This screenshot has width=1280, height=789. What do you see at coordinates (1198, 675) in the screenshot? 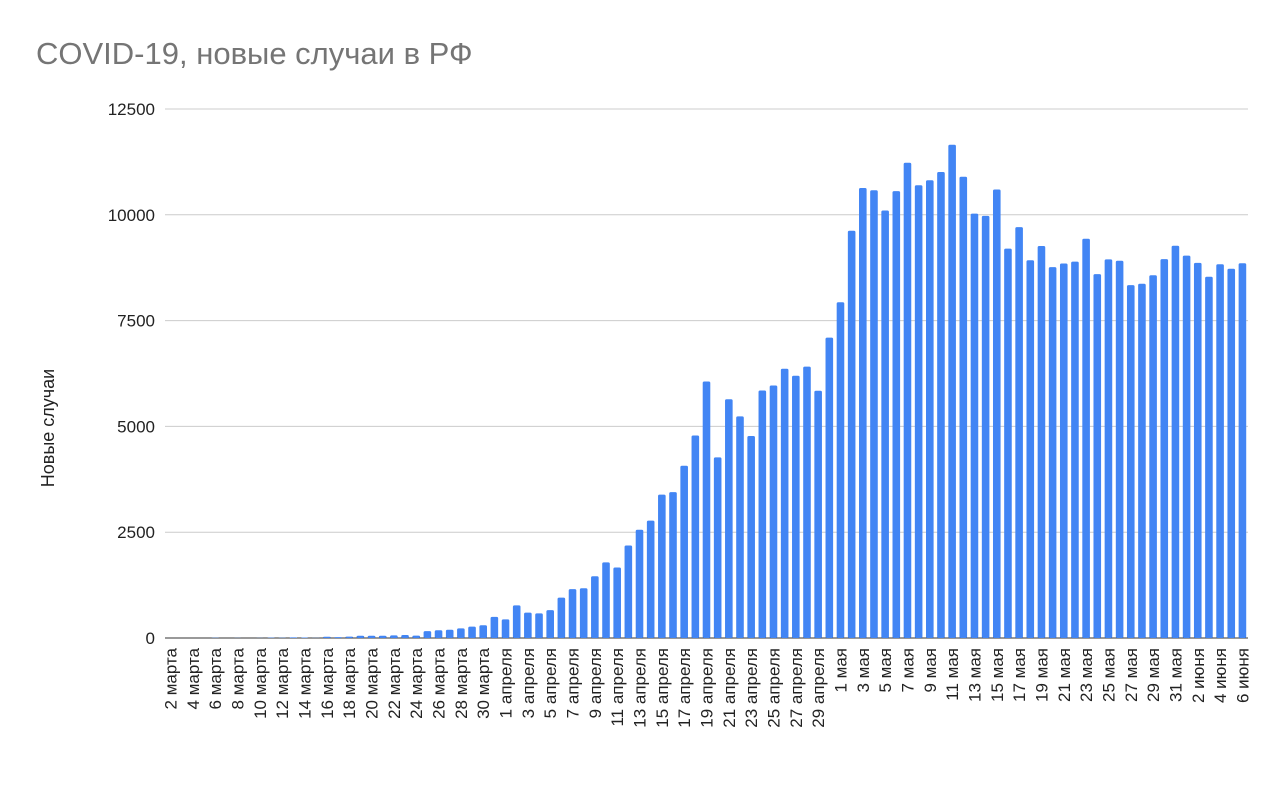
I see `x-tick-label: 2 июня` at bounding box center [1198, 675].